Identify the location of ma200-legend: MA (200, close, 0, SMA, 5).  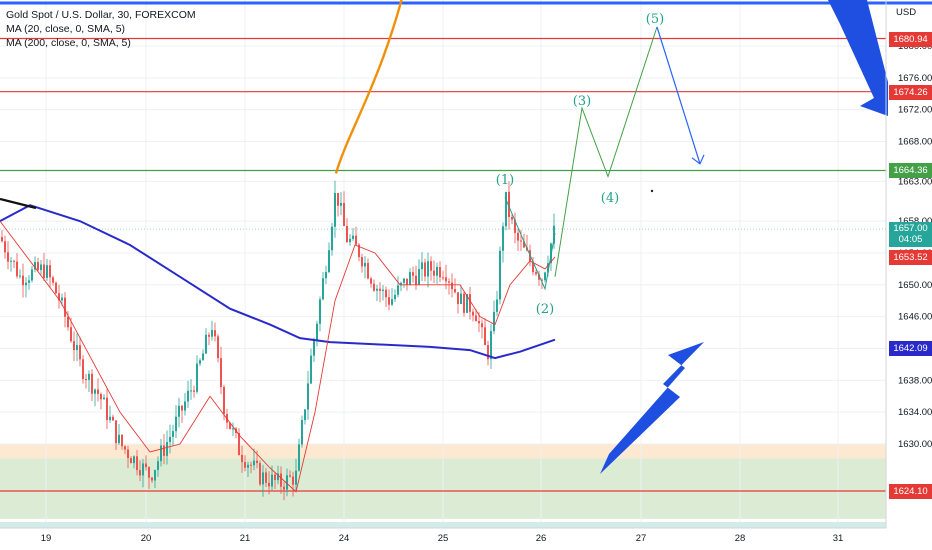
(68, 43).